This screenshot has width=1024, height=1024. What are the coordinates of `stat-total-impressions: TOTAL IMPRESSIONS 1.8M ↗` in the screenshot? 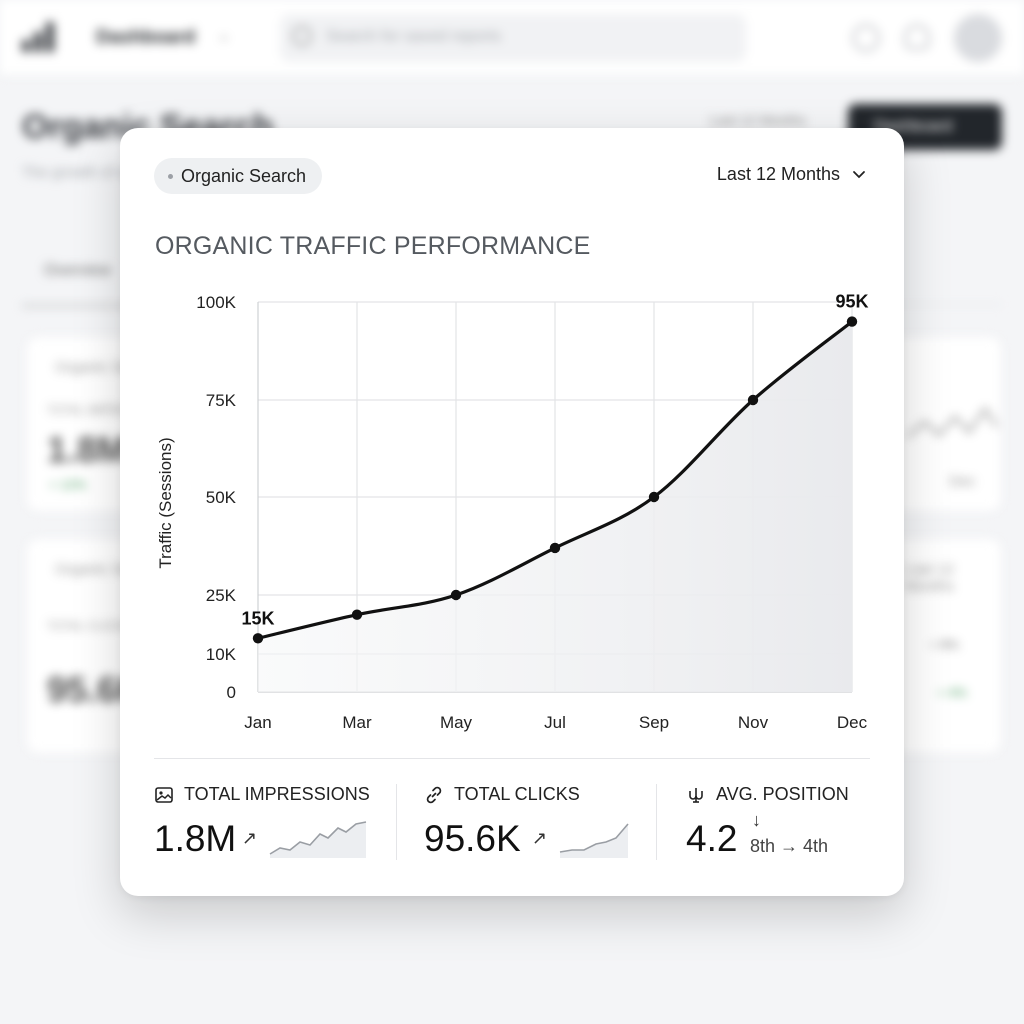 It's located at (269, 824).